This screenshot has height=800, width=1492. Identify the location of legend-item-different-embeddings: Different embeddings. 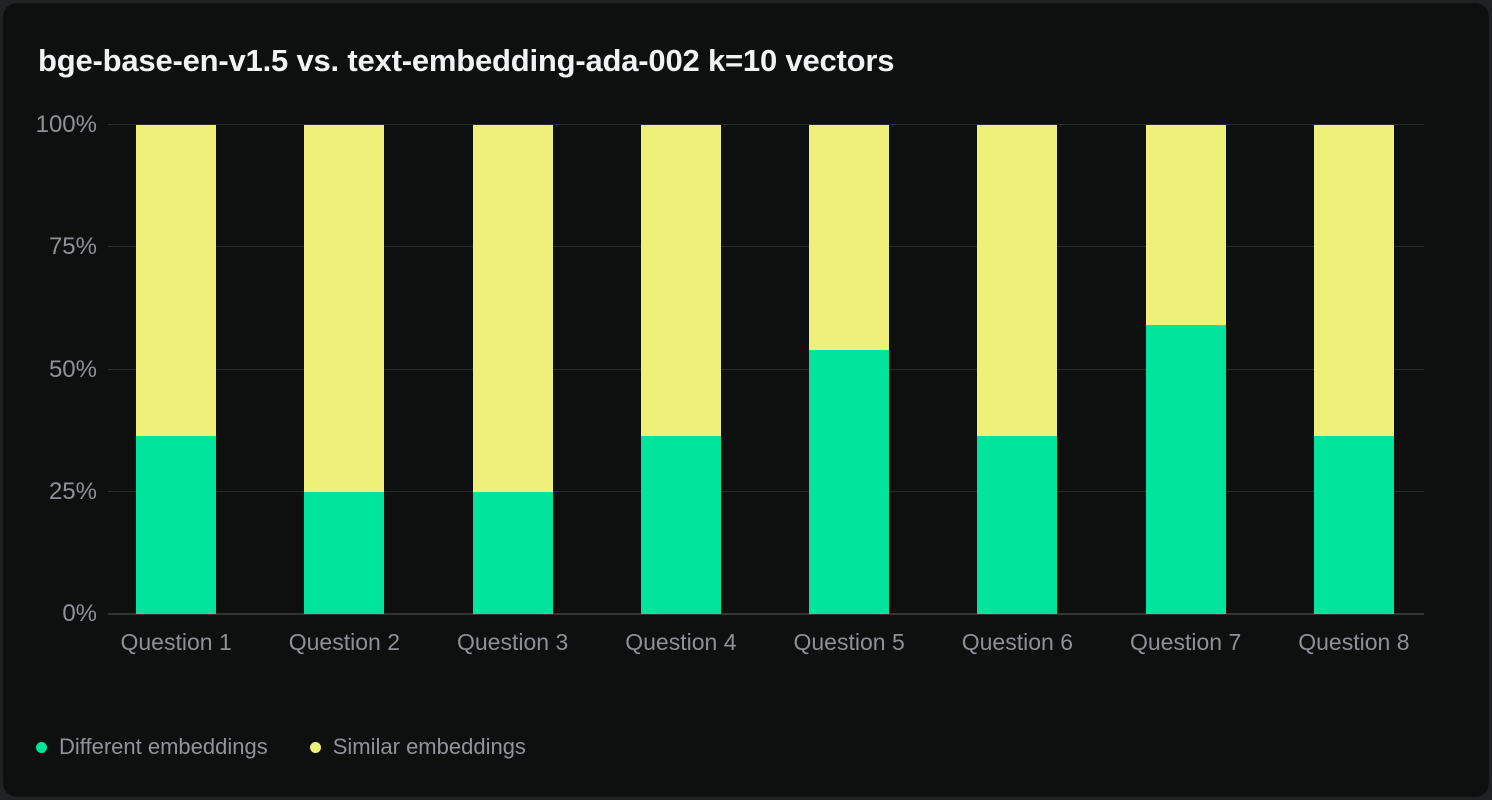
(152, 747).